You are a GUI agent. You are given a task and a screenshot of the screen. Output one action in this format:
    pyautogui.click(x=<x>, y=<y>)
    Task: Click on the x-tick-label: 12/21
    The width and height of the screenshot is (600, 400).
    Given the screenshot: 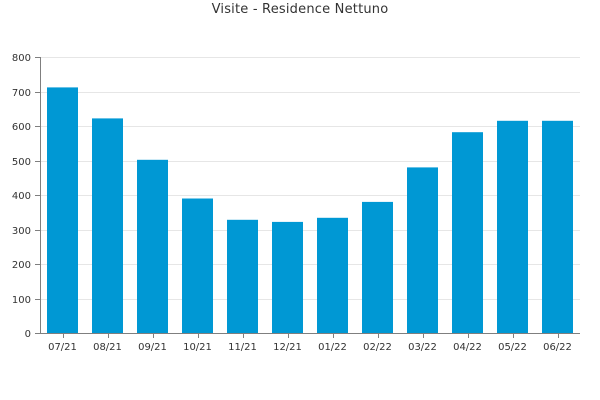 What is the action you would take?
    pyautogui.click(x=287, y=347)
    